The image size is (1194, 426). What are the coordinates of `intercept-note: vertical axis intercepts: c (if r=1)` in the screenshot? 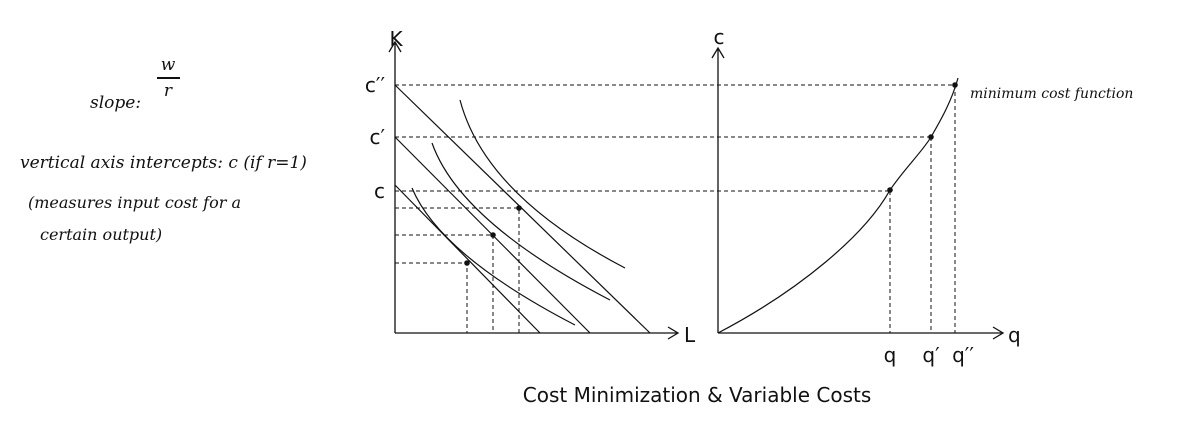 It's located at (163, 163).